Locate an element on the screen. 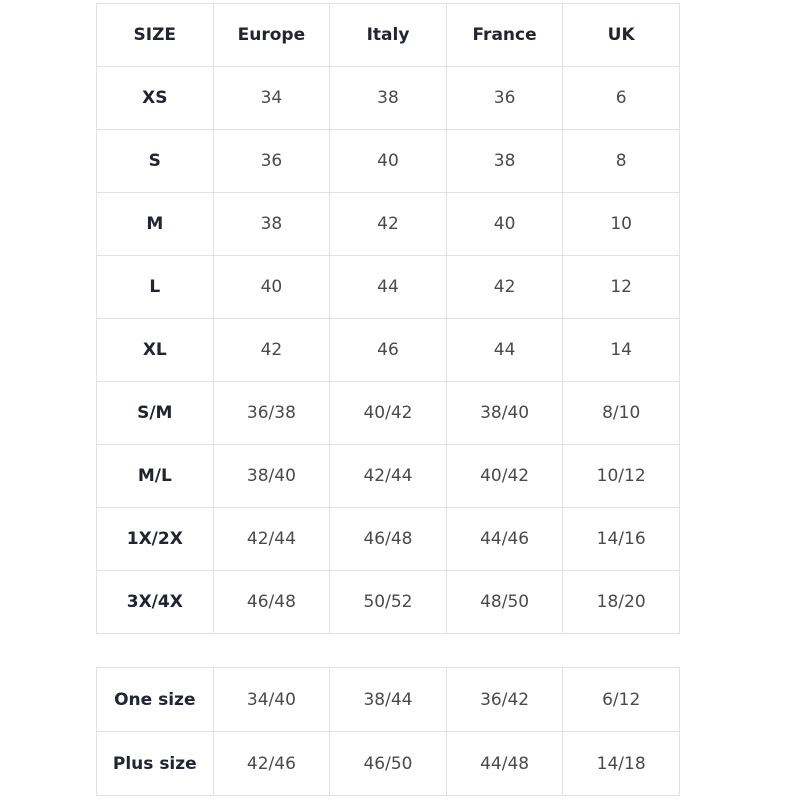  size-label-cell: S is located at coordinates (155, 161).